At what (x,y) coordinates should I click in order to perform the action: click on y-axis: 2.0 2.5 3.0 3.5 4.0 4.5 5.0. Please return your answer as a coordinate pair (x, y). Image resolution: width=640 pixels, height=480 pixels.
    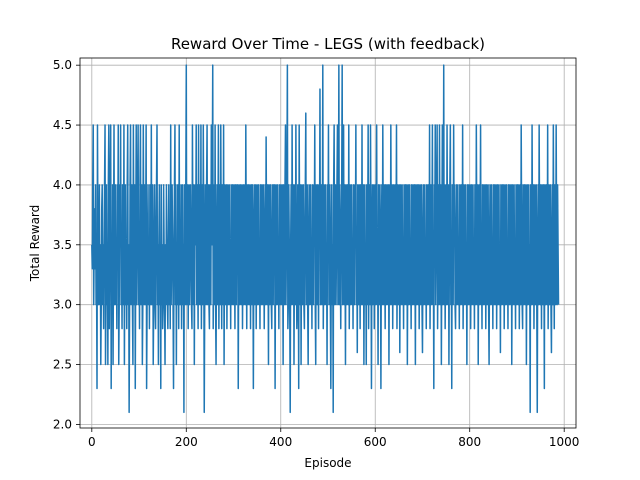
    Looking at the image, I should click on (66, 244).